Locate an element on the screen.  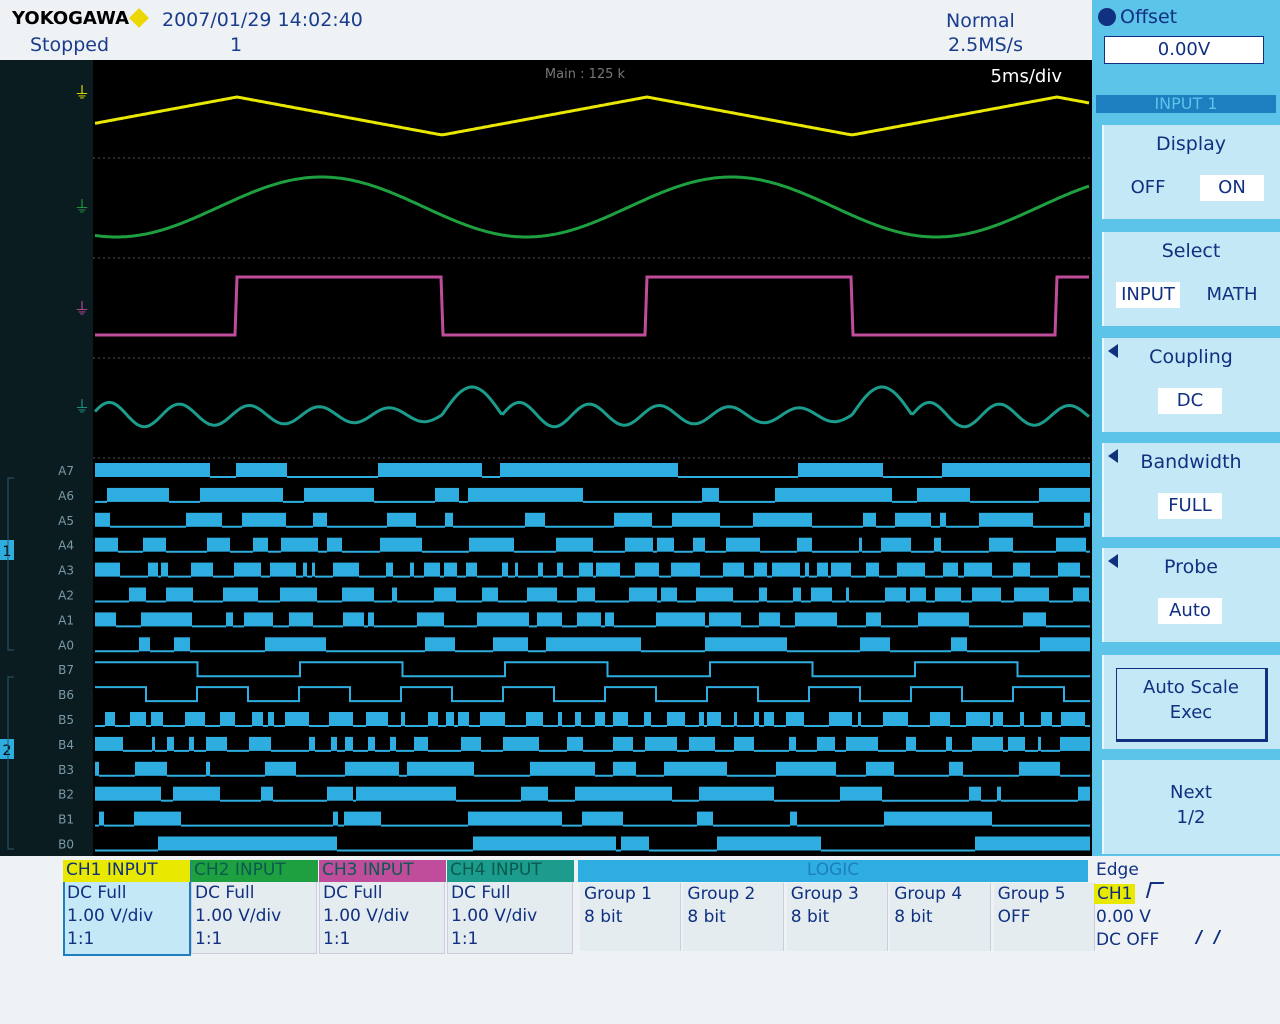
menu-button-line: Exec is located at coordinates (1191, 712).